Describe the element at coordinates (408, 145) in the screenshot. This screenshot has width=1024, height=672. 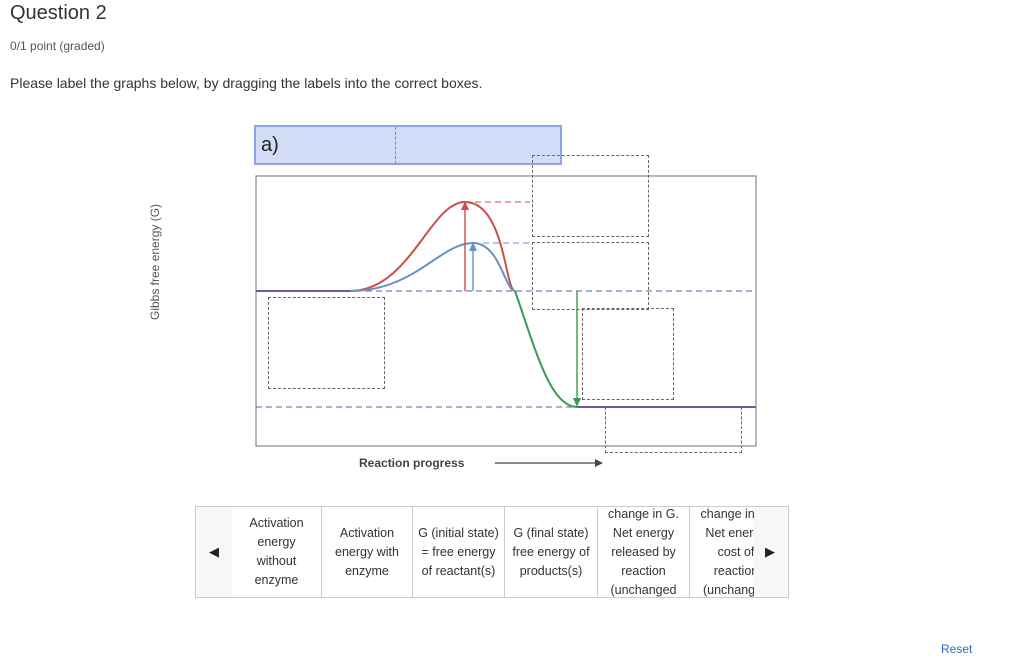
I see `drop-zone-panel-a: a)` at that location.